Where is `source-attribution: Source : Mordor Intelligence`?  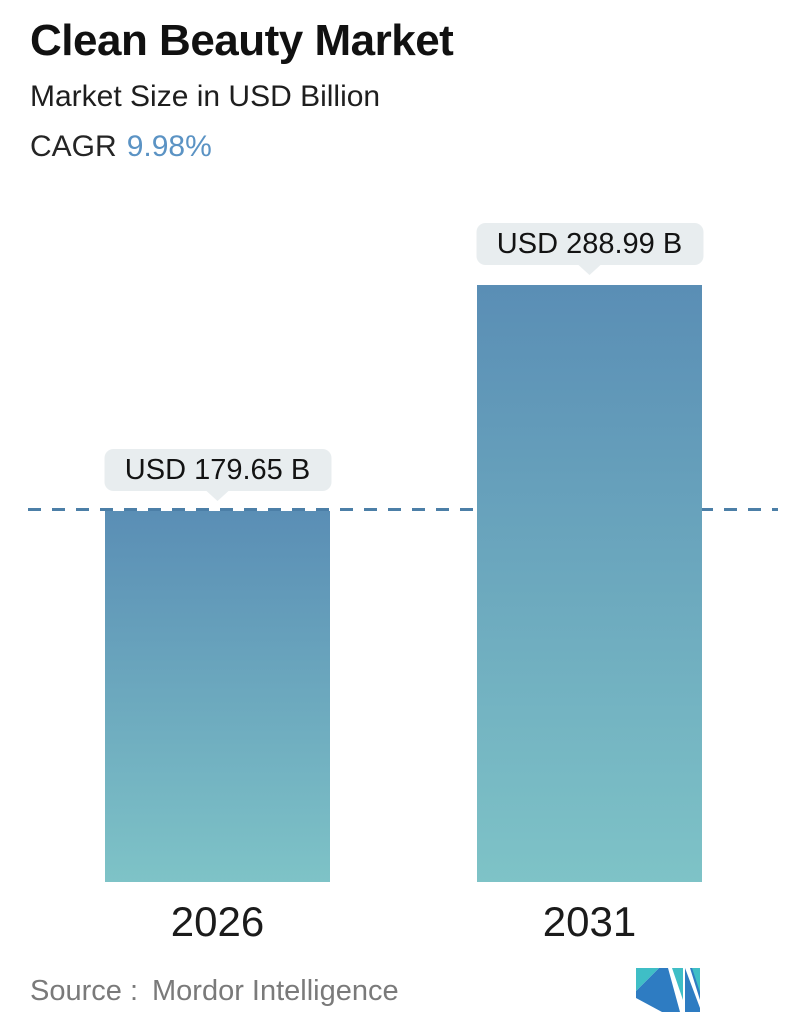 source-attribution: Source : Mordor Intelligence is located at coordinates (214, 991).